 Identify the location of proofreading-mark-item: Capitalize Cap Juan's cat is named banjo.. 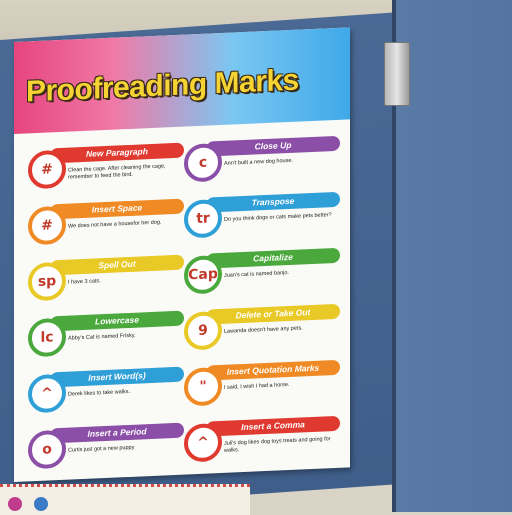
(264, 276).